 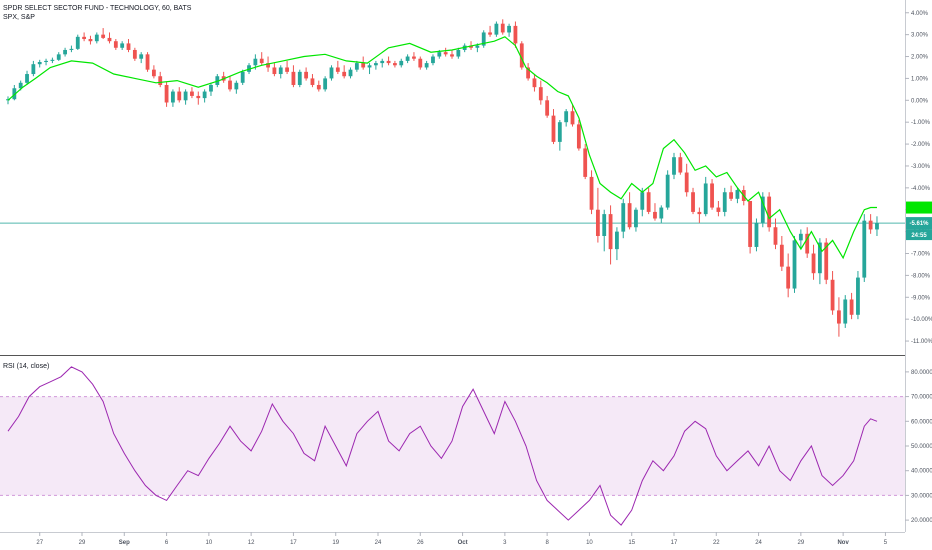 What do you see at coordinates (921, 320) in the screenshot?
I see `price-axis-tick-label: -10.00%` at bounding box center [921, 320].